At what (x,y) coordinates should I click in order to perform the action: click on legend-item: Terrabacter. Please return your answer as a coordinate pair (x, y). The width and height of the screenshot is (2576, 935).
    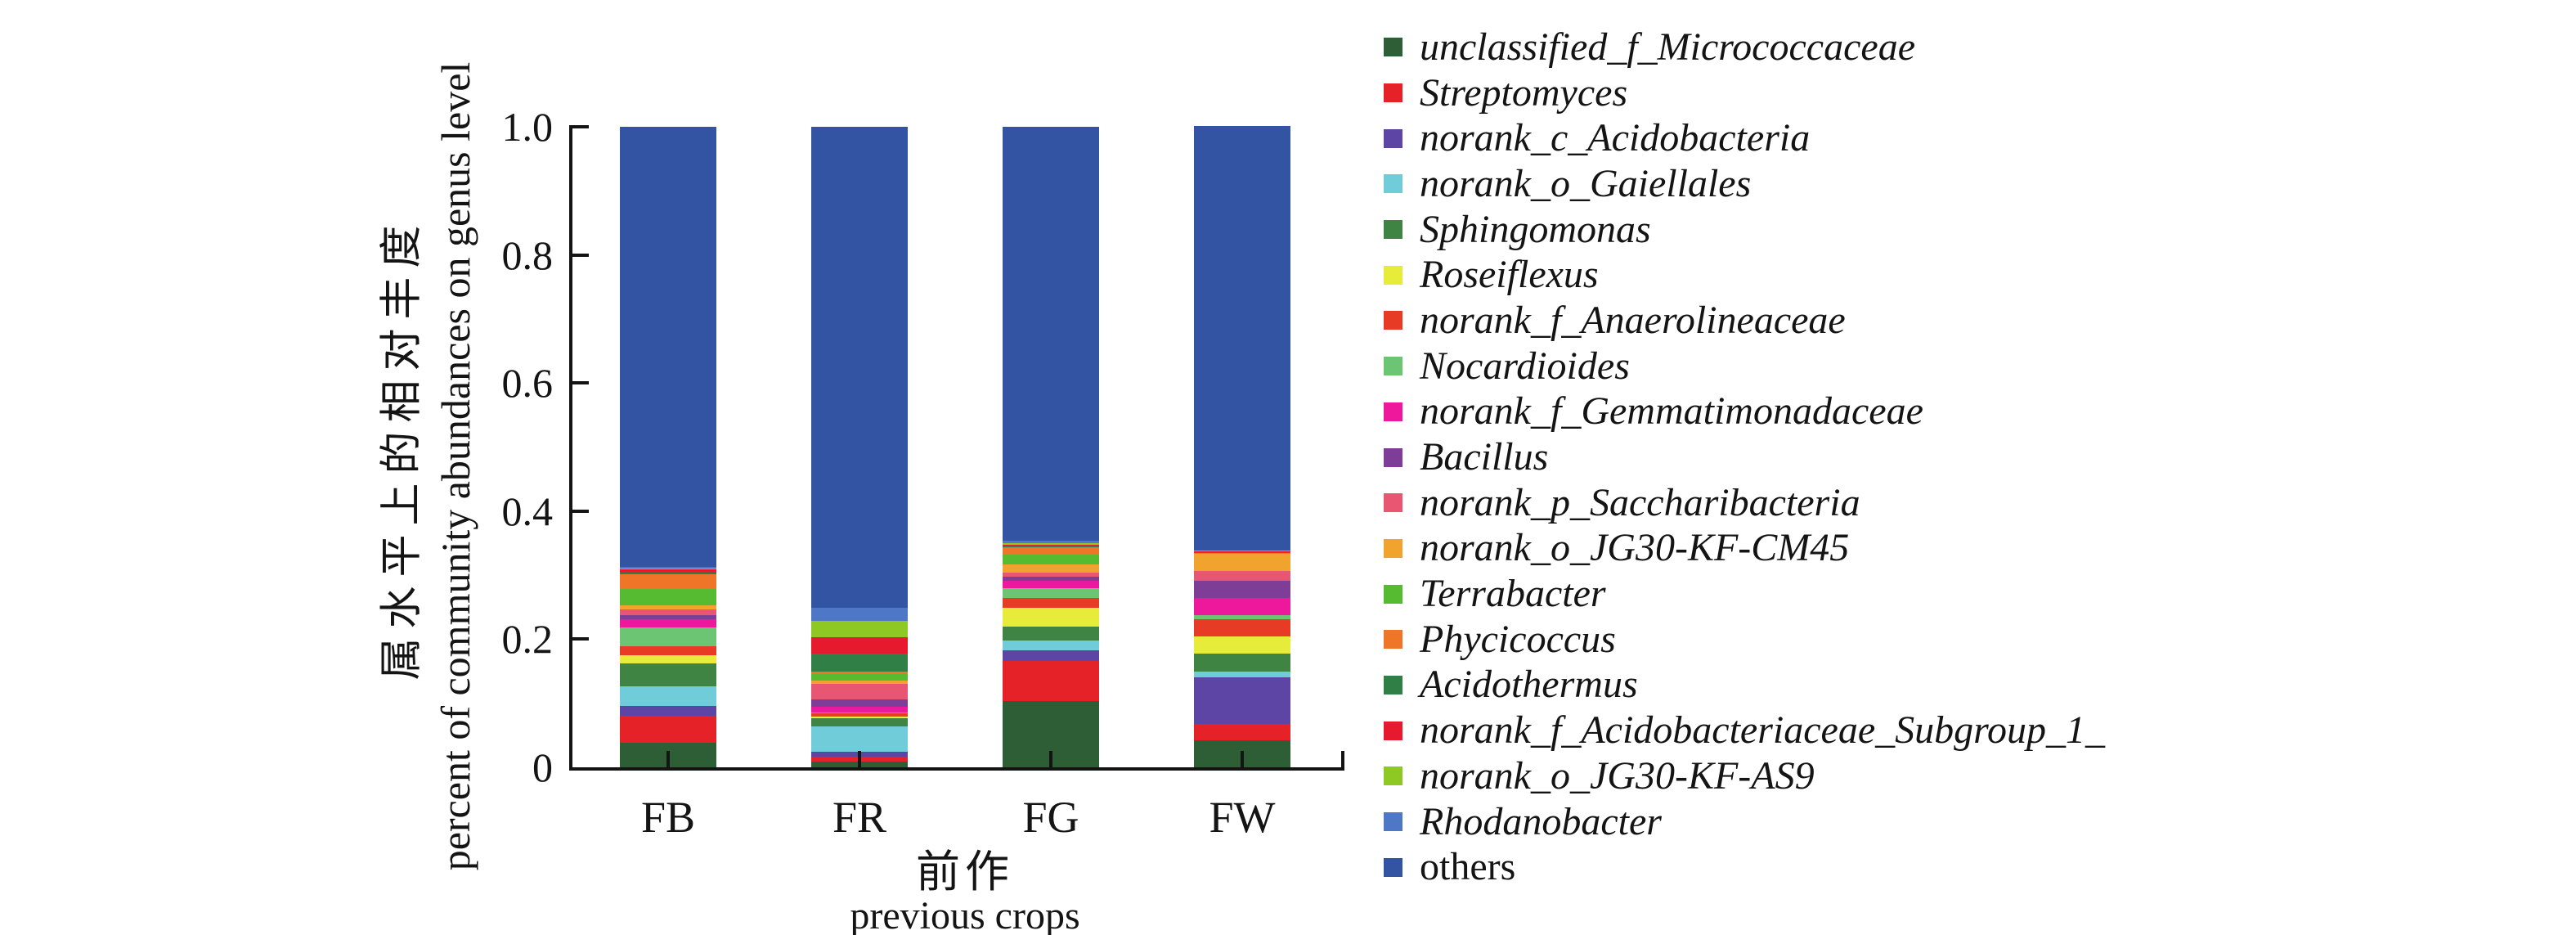
    Looking at the image, I should click on (1744, 594).